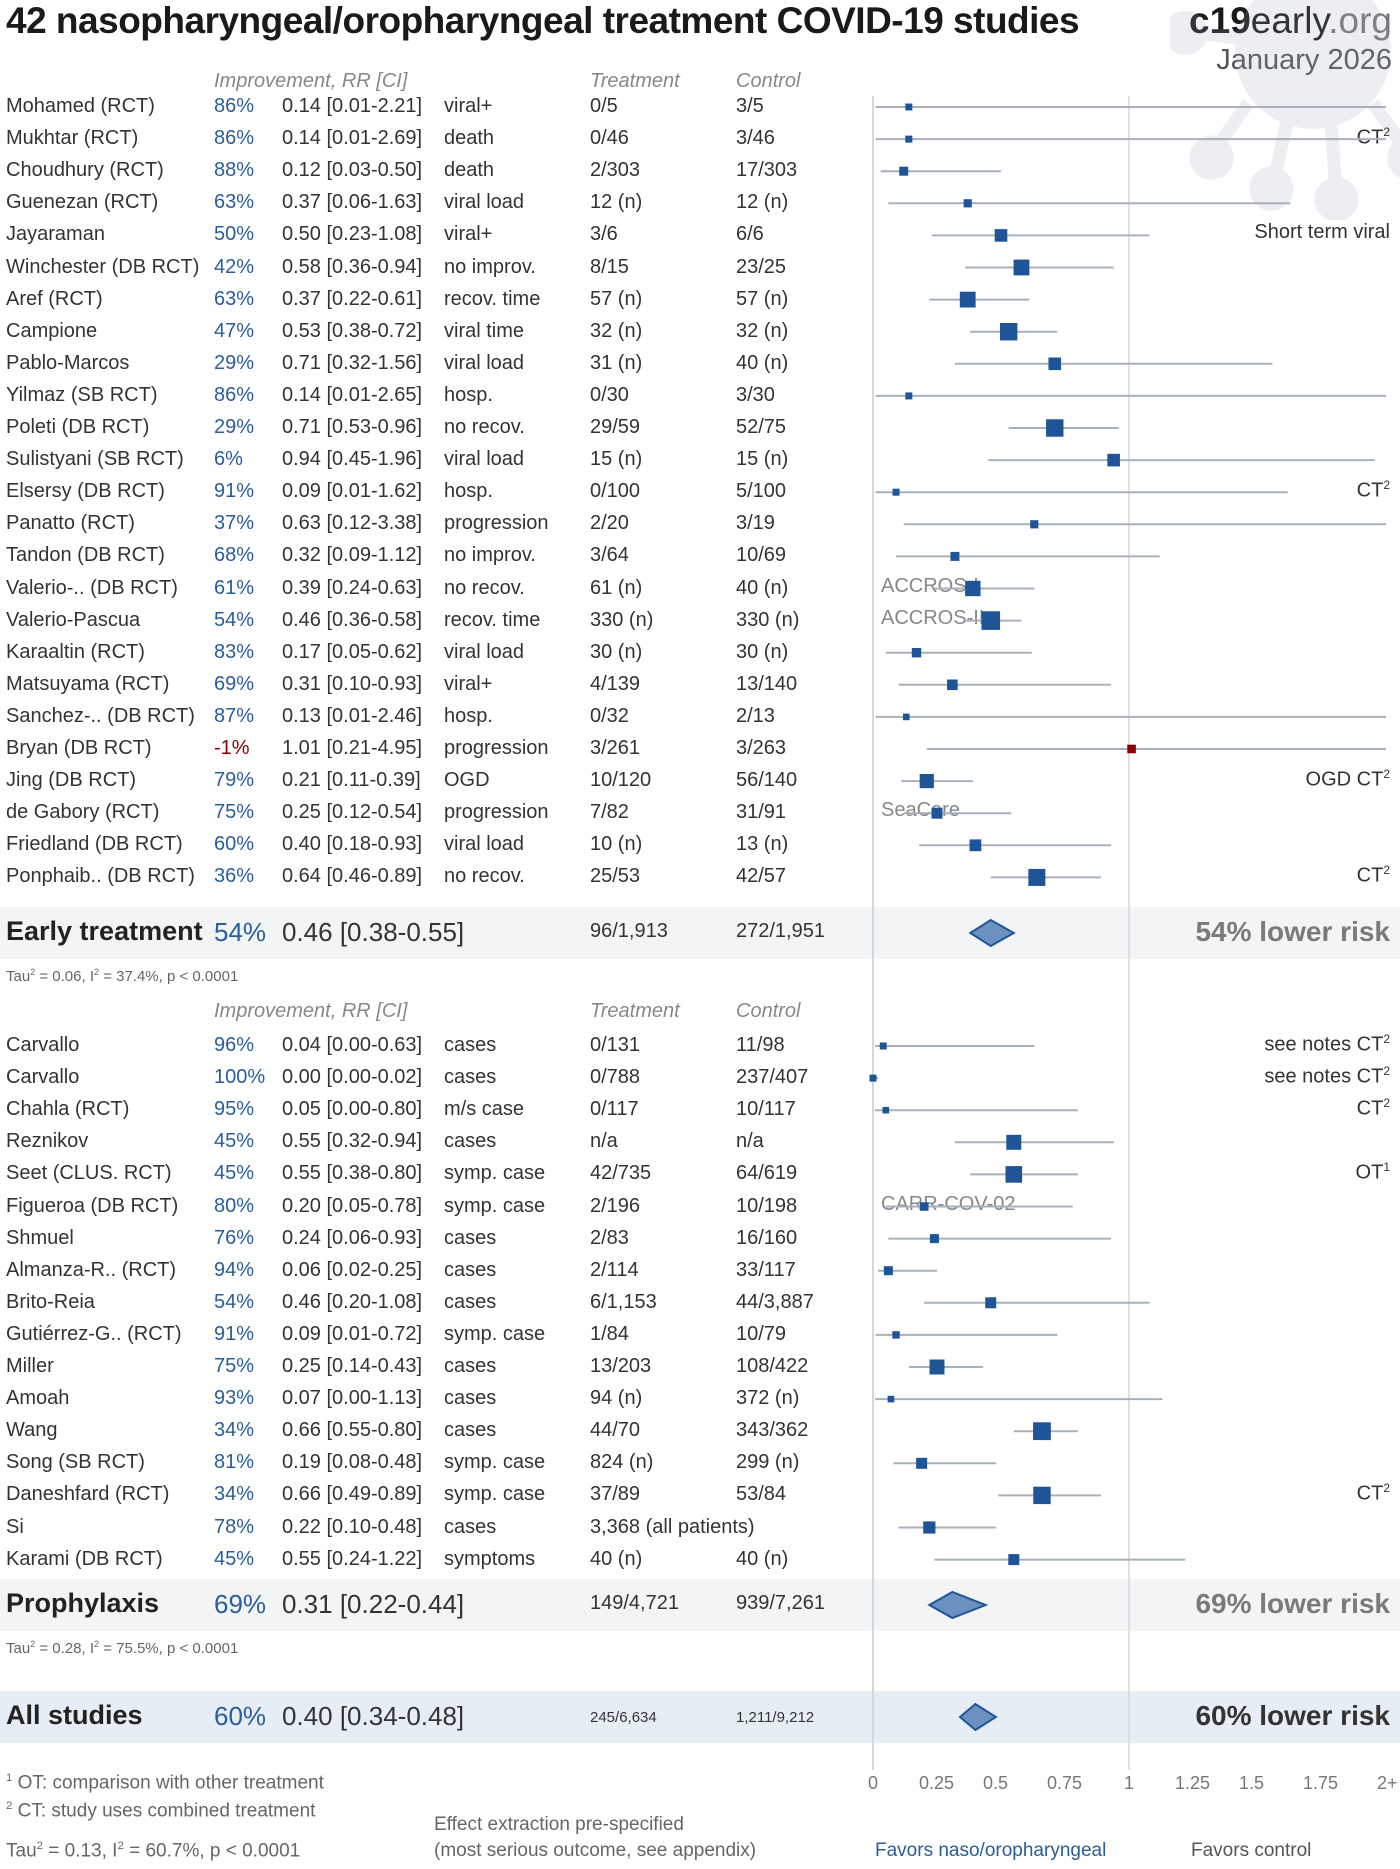  I want to click on study-name: Winchester (DB RCT), so click(103, 266).